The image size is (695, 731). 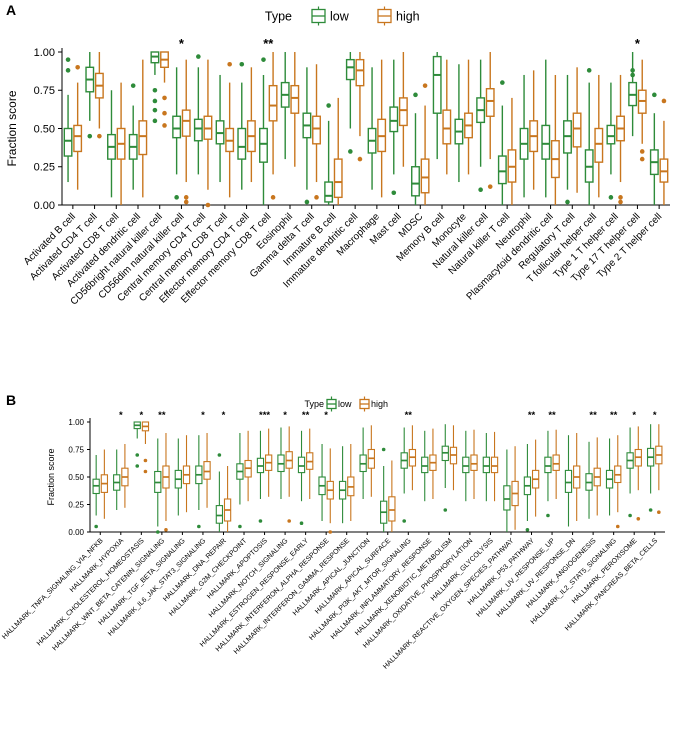 What do you see at coordinates (353, 576) in the screenshot?
I see `category-label: HALLMARK_APICAL_SURFACE` at bounding box center [353, 576].